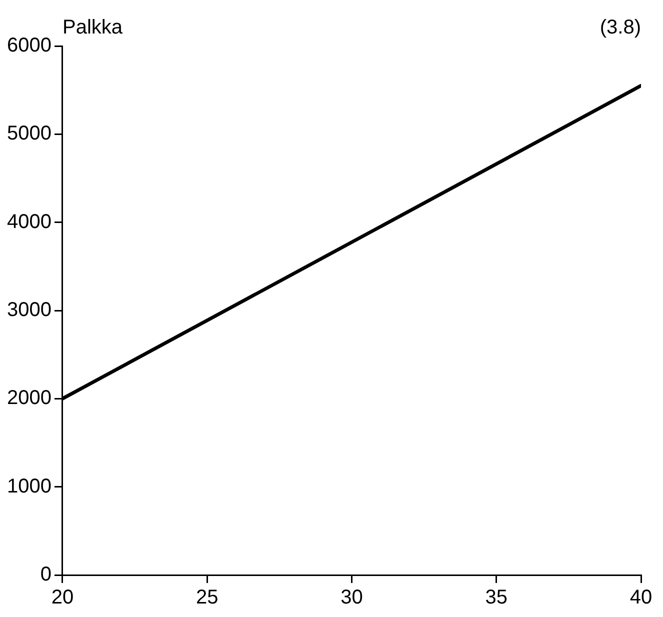 The width and height of the screenshot is (663, 617). I want to click on x-tick-label: 30, so click(351, 597).